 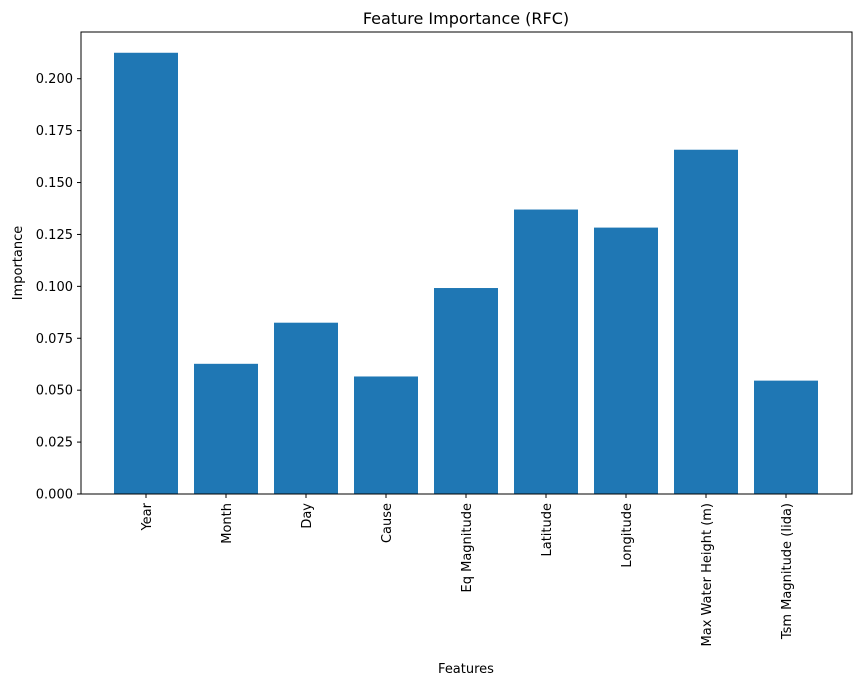 I want to click on y-tick-label: 0.050, so click(x=54, y=391).